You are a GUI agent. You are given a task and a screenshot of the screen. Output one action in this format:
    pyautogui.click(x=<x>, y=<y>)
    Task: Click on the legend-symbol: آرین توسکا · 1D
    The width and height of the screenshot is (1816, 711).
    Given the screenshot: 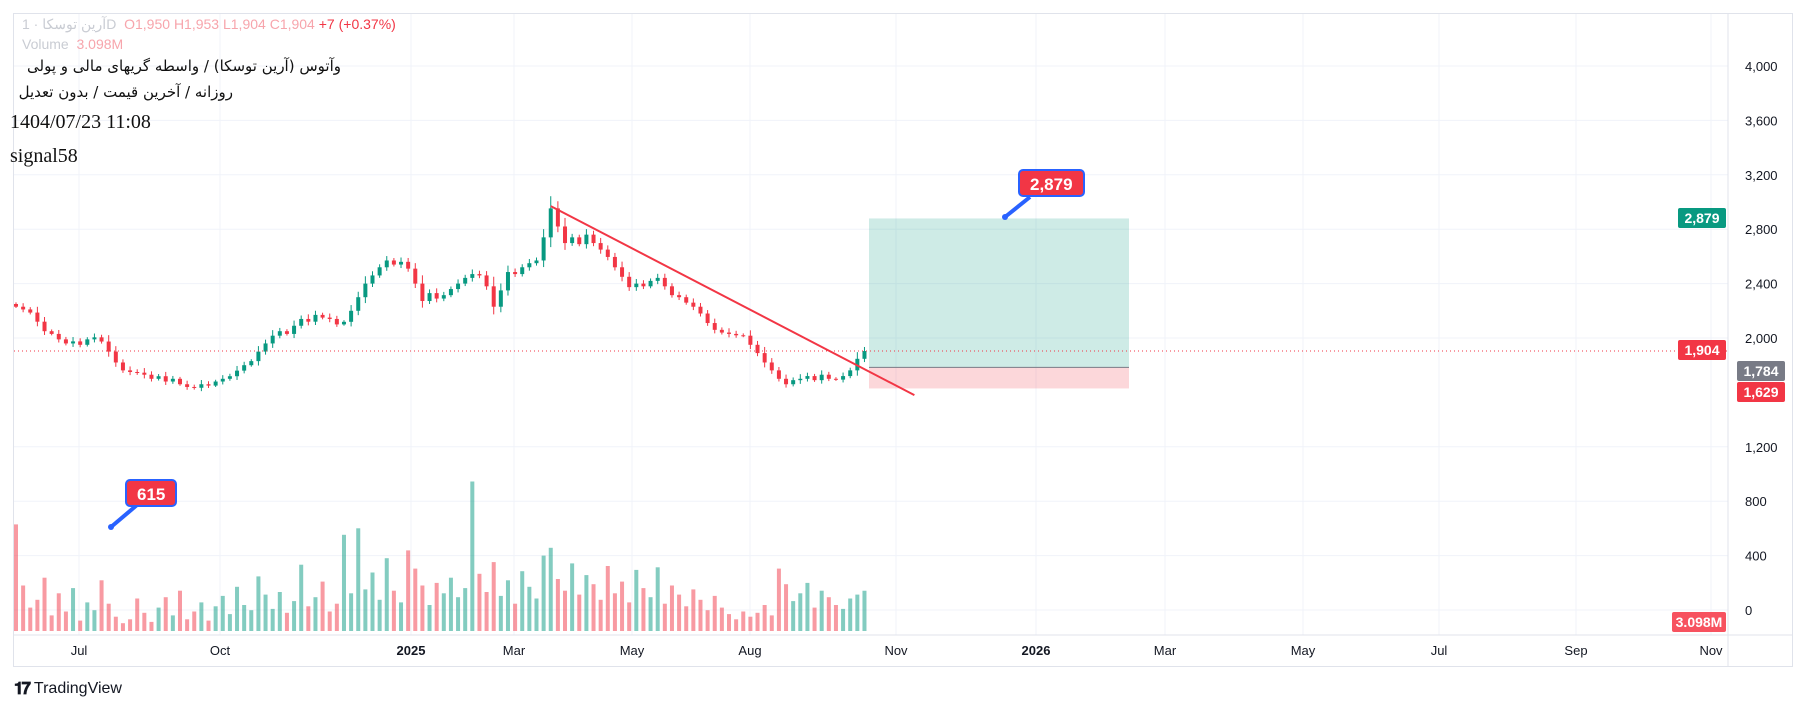 What is the action you would take?
    pyautogui.click(x=69, y=24)
    